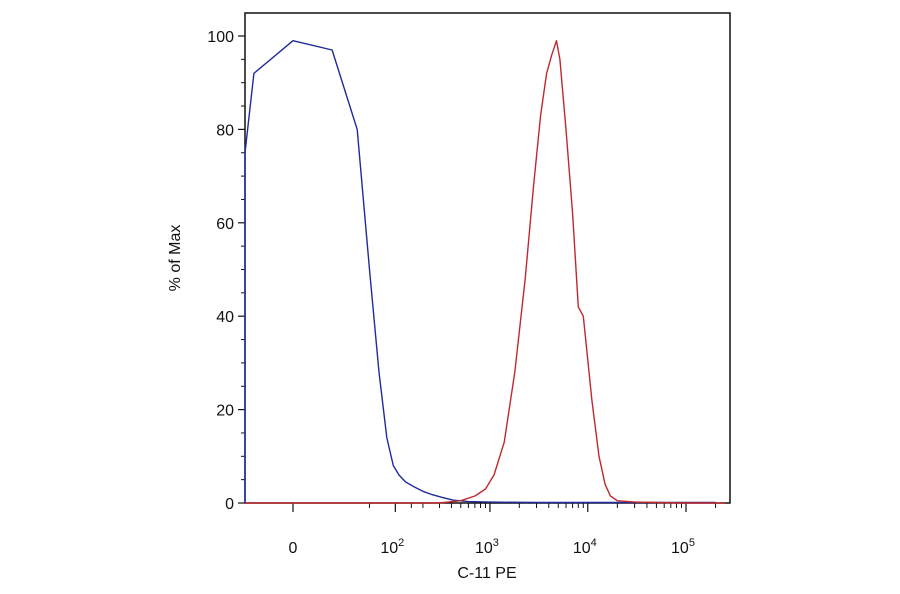  Describe the element at coordinates (594, 543) in the screenshot. I see `x-tick-exponent: 4` at that location.